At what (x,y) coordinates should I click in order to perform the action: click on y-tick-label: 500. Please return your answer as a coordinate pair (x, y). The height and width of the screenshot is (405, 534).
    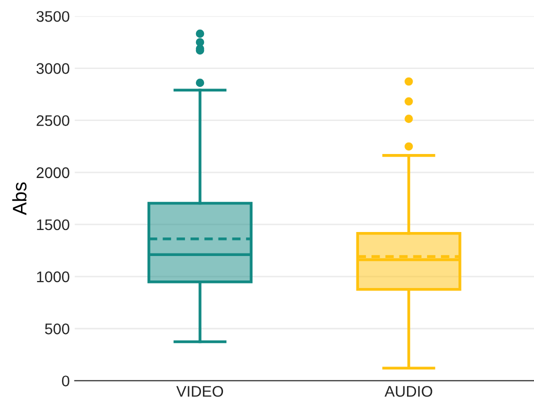
    Looking at the image, I should click on (57, 328).